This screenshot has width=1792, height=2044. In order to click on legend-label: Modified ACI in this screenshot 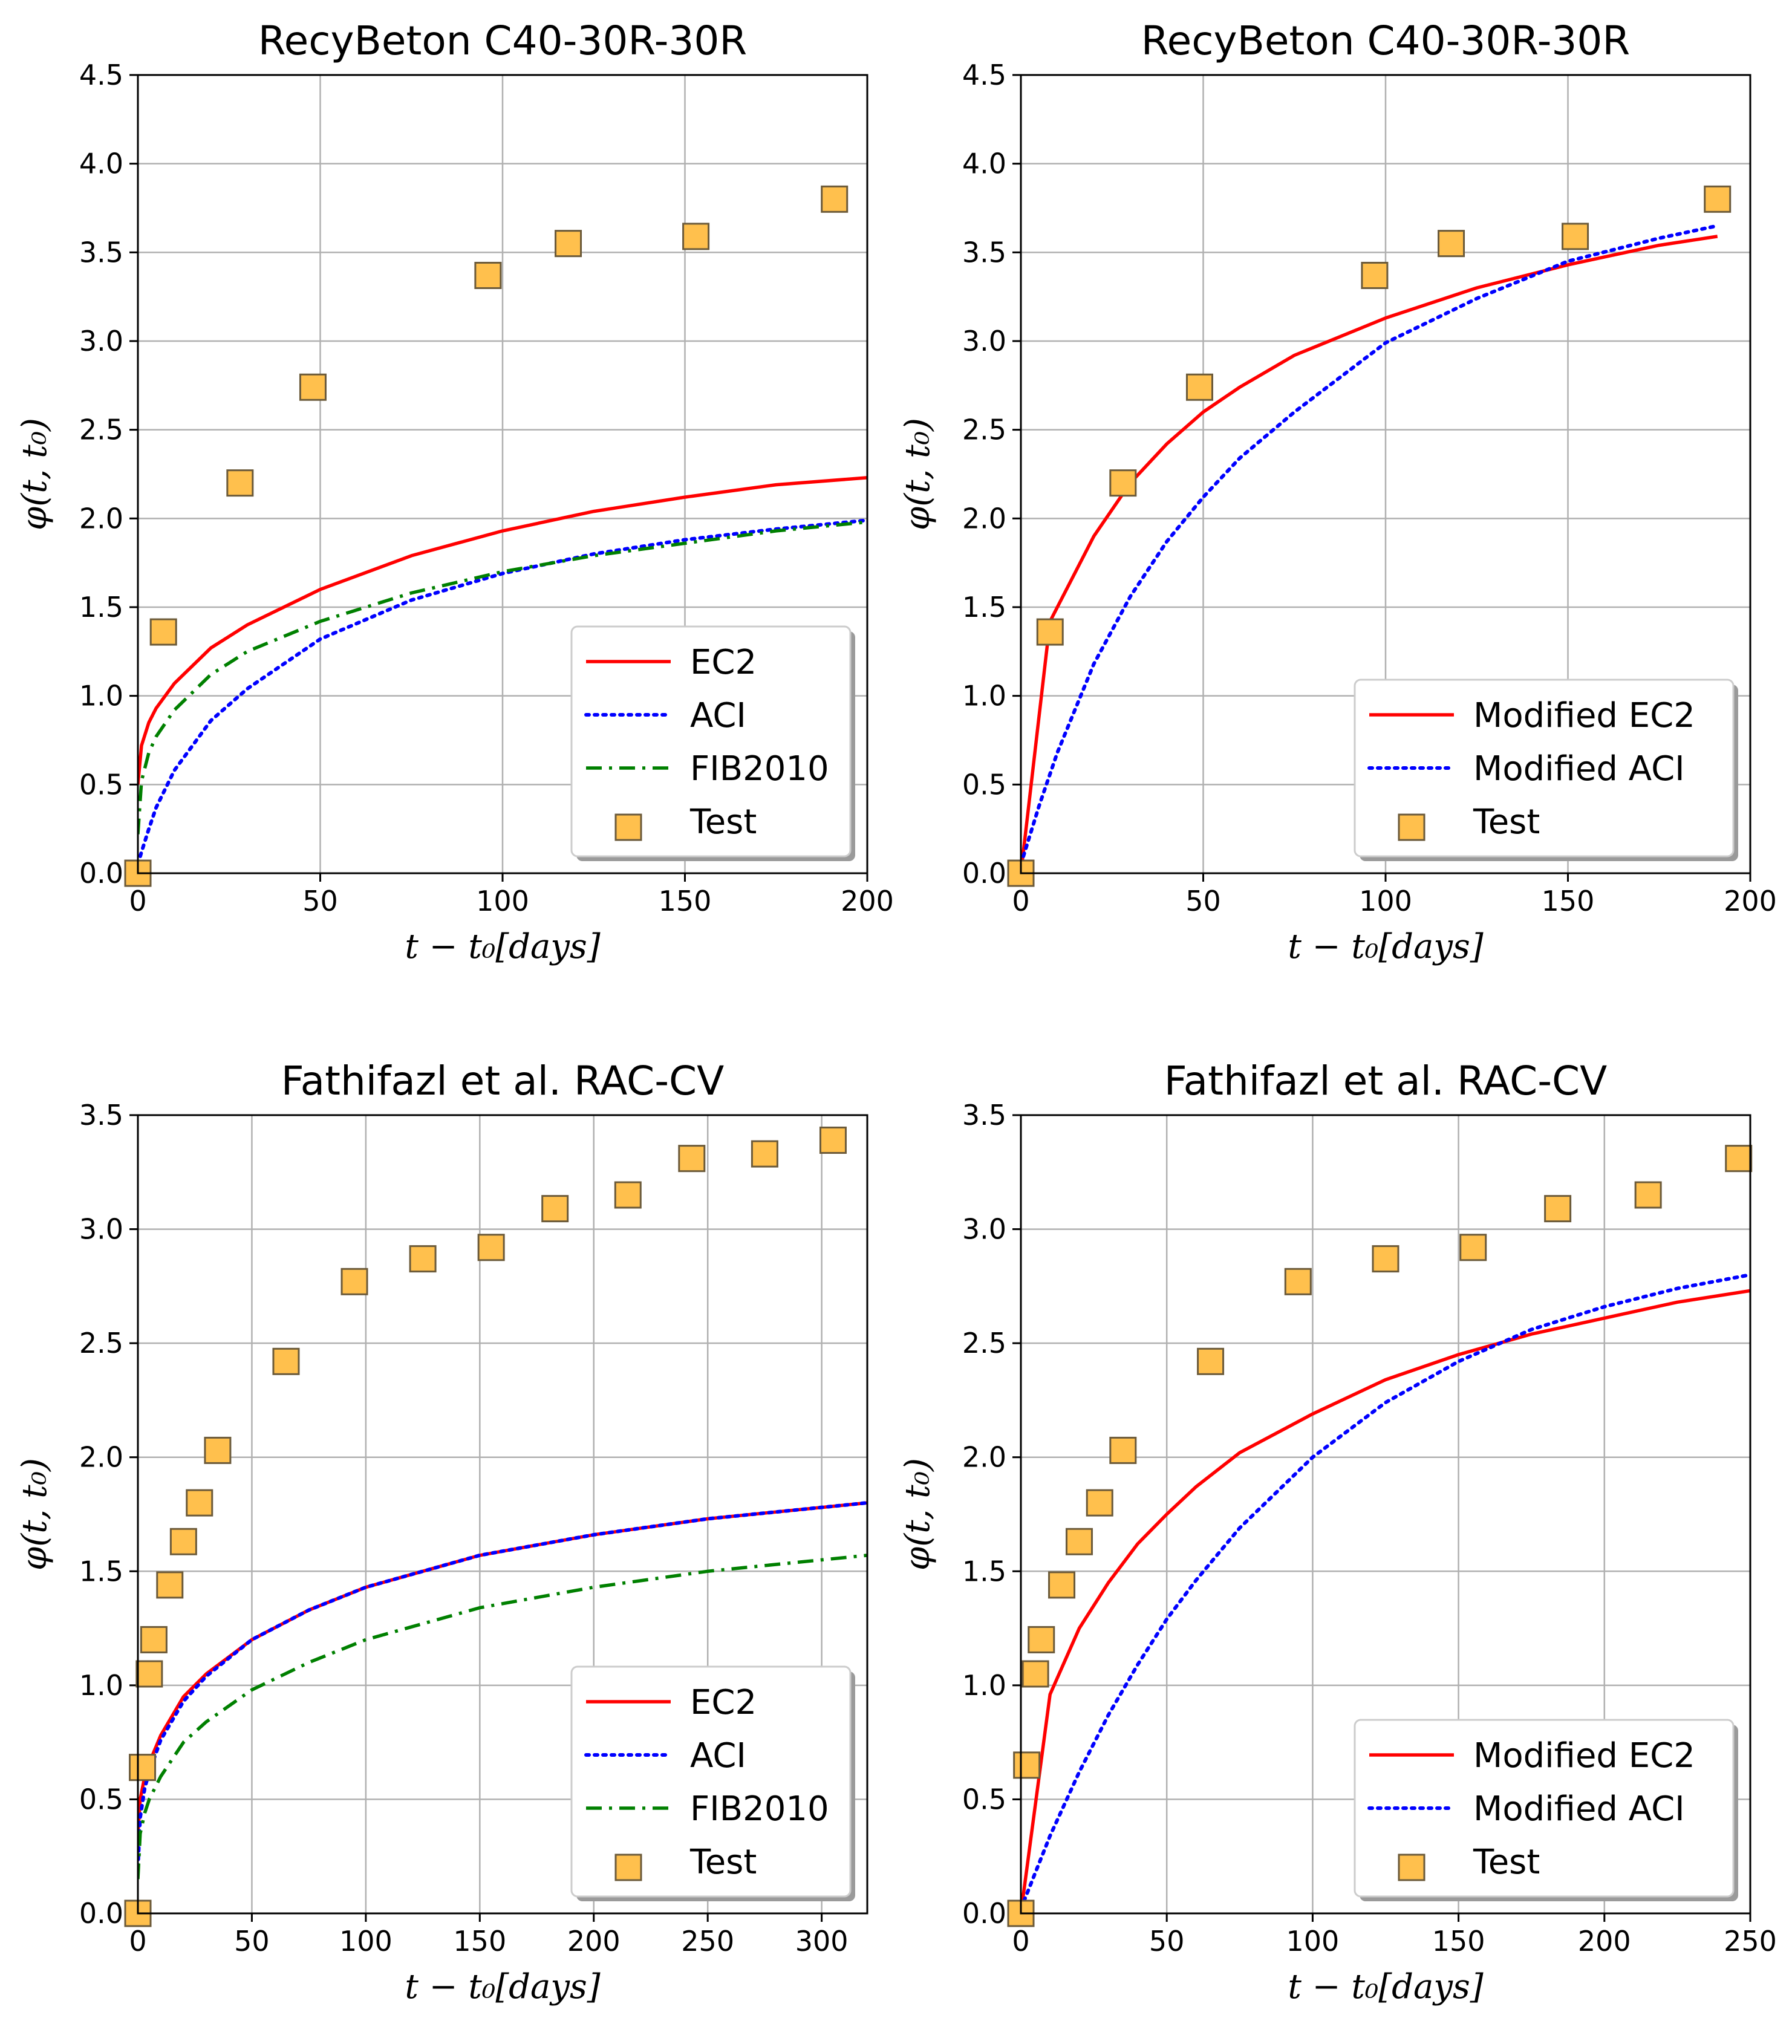, I will do `click(1579, 1809)`.